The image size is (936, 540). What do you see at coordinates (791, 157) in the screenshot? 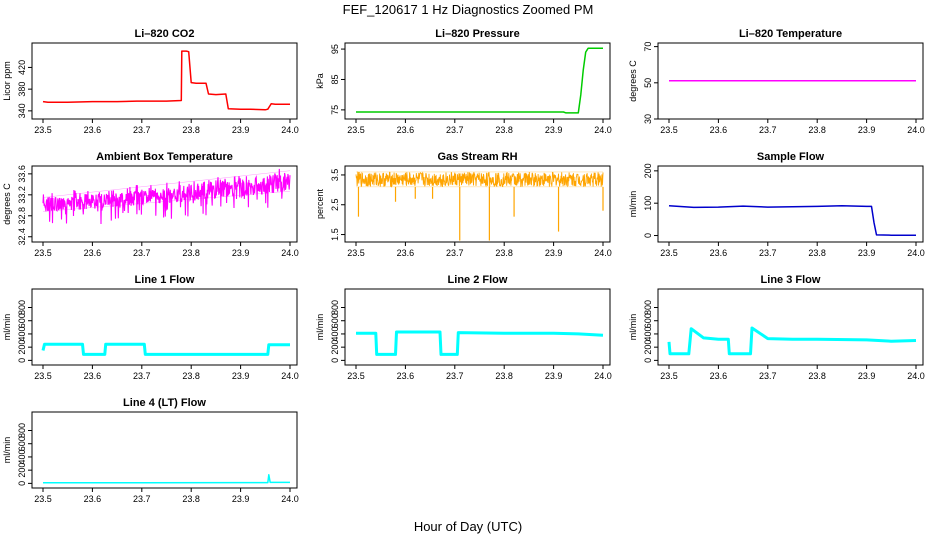
I see `panel-title: Sample Flow` at bounding box center [791, 157].